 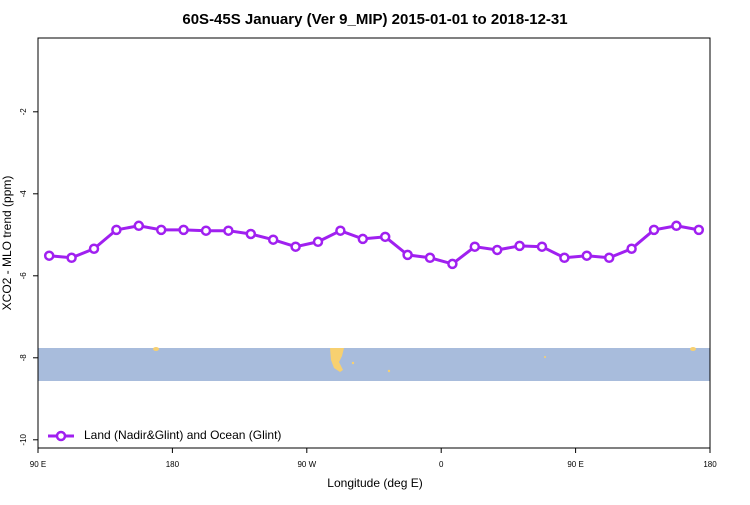 I want to click on y-tick-label: -10, so click(x=23, y=439).